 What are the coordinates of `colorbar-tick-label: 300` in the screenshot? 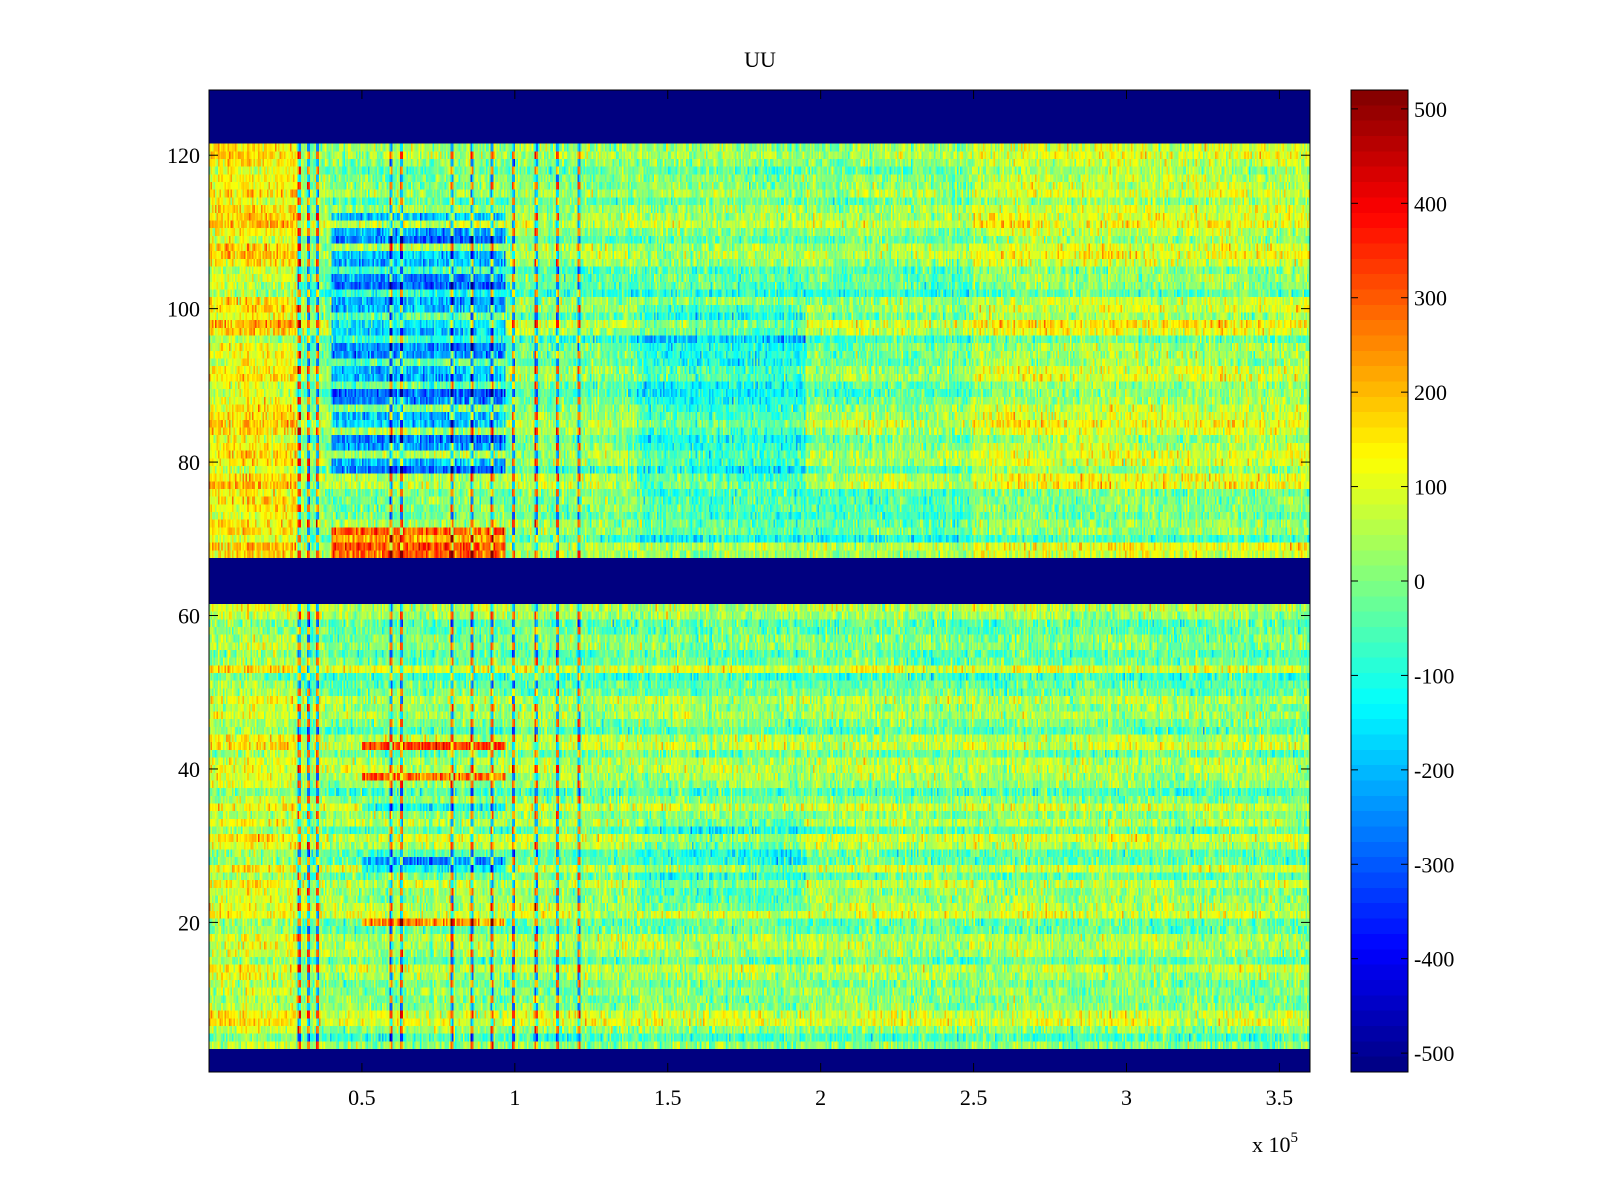 It's located at (1430, 298).